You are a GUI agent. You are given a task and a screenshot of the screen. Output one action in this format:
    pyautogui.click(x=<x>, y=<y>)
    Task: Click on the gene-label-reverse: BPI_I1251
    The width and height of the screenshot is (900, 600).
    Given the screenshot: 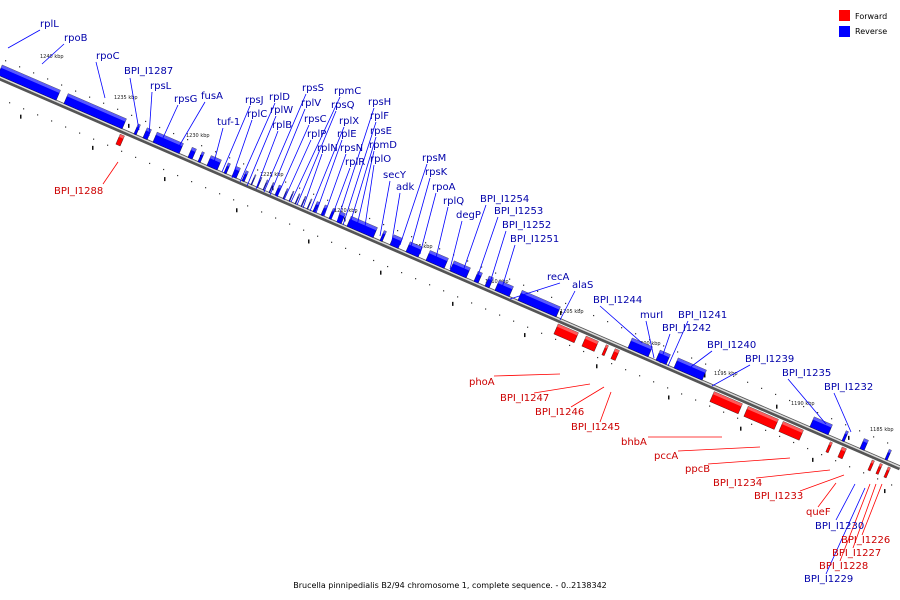 What is the action you would take?
    pyautogui.click(x=534, y=239)
    